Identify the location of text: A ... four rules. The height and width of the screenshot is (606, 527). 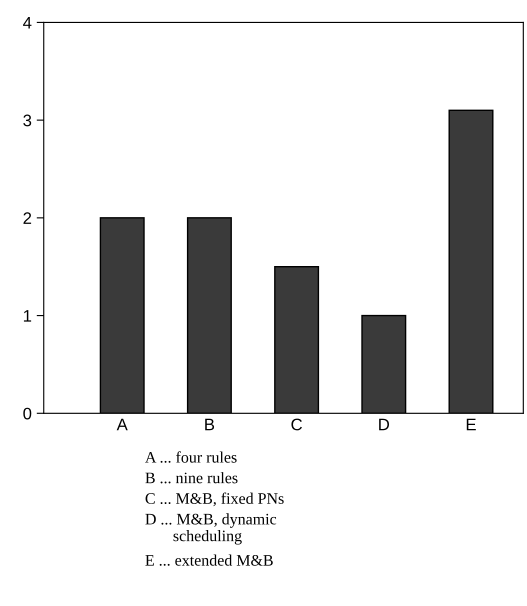
(191, 457).